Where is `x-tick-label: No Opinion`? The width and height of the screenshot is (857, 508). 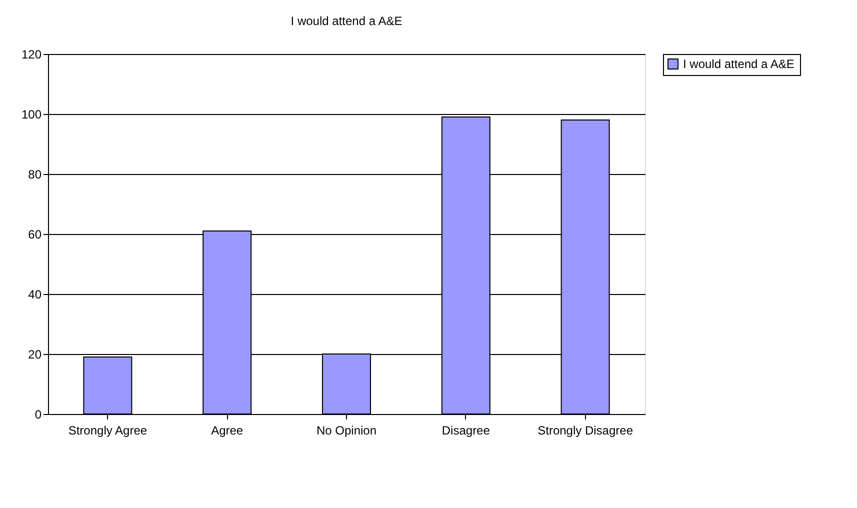 x-tick-label: No Opinion is located at coordinates (346, 431).